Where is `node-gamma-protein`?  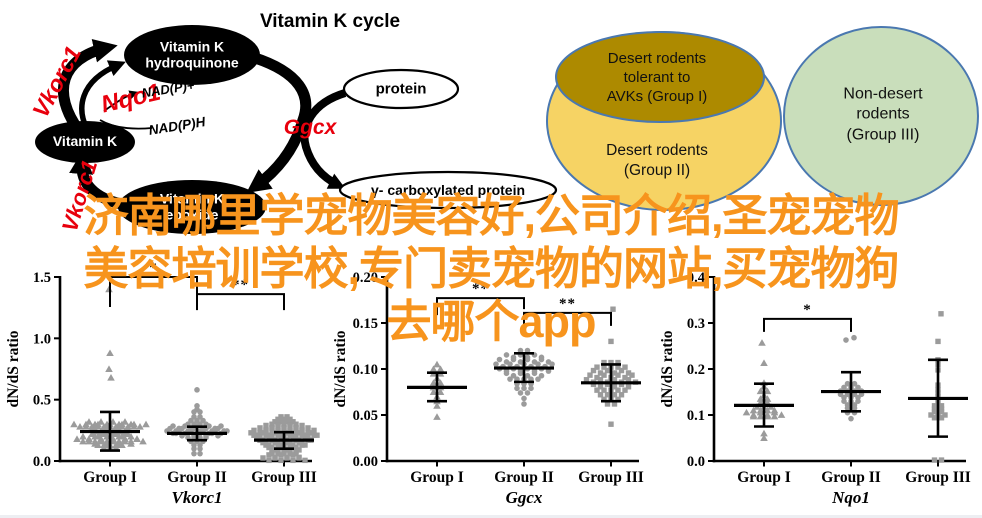 node-gamma-protein is located at coordinates (448, 190).